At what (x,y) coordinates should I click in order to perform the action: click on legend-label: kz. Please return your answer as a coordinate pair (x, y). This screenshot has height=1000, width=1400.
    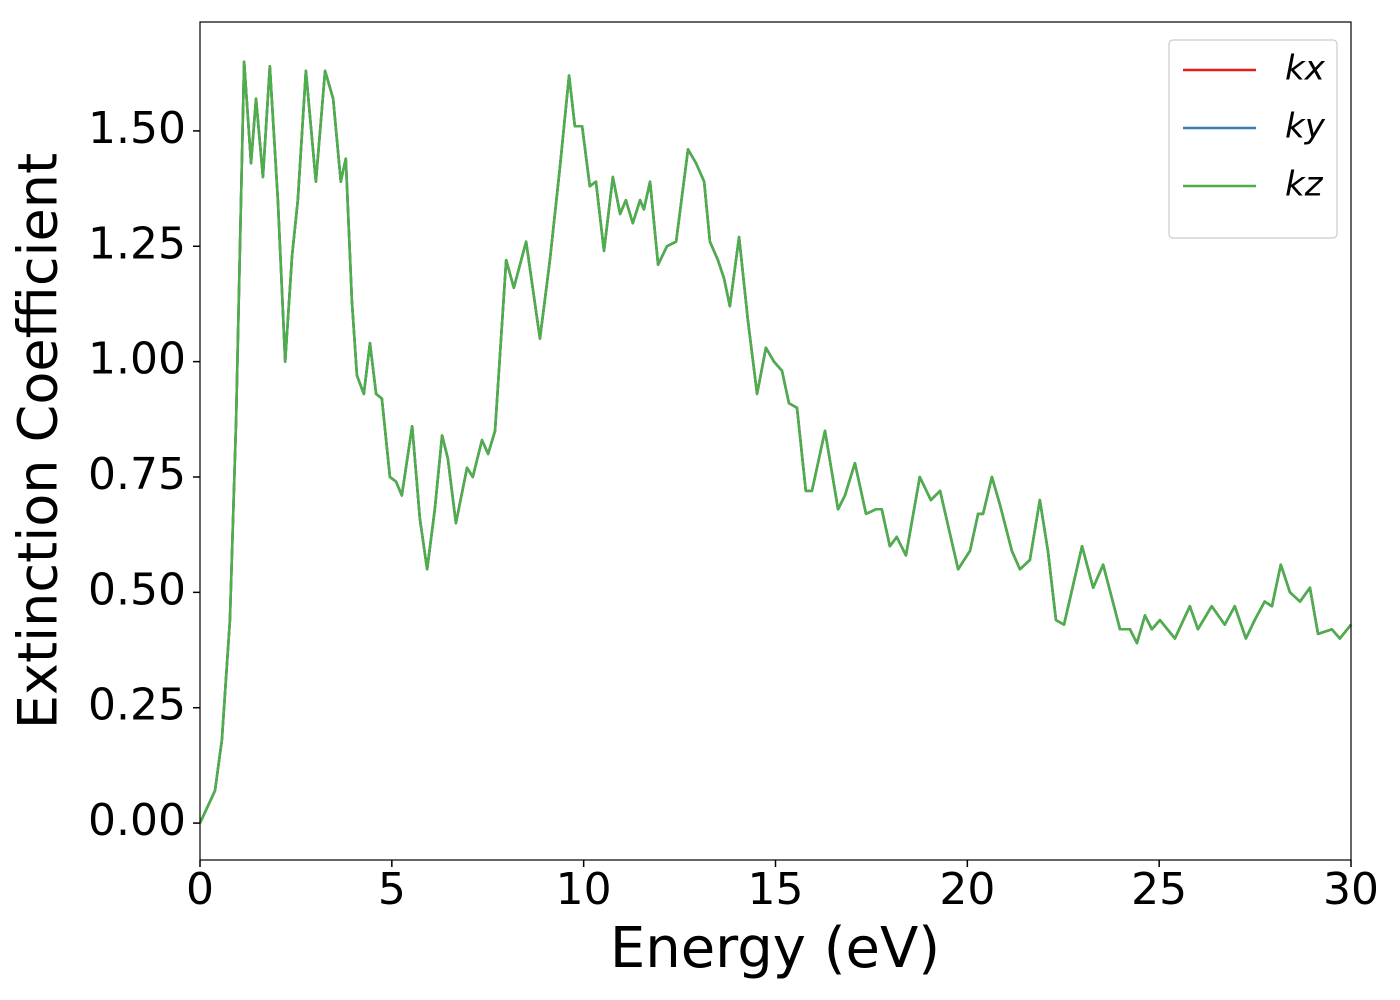
    Looking at the image, I should click on (1304, 185).